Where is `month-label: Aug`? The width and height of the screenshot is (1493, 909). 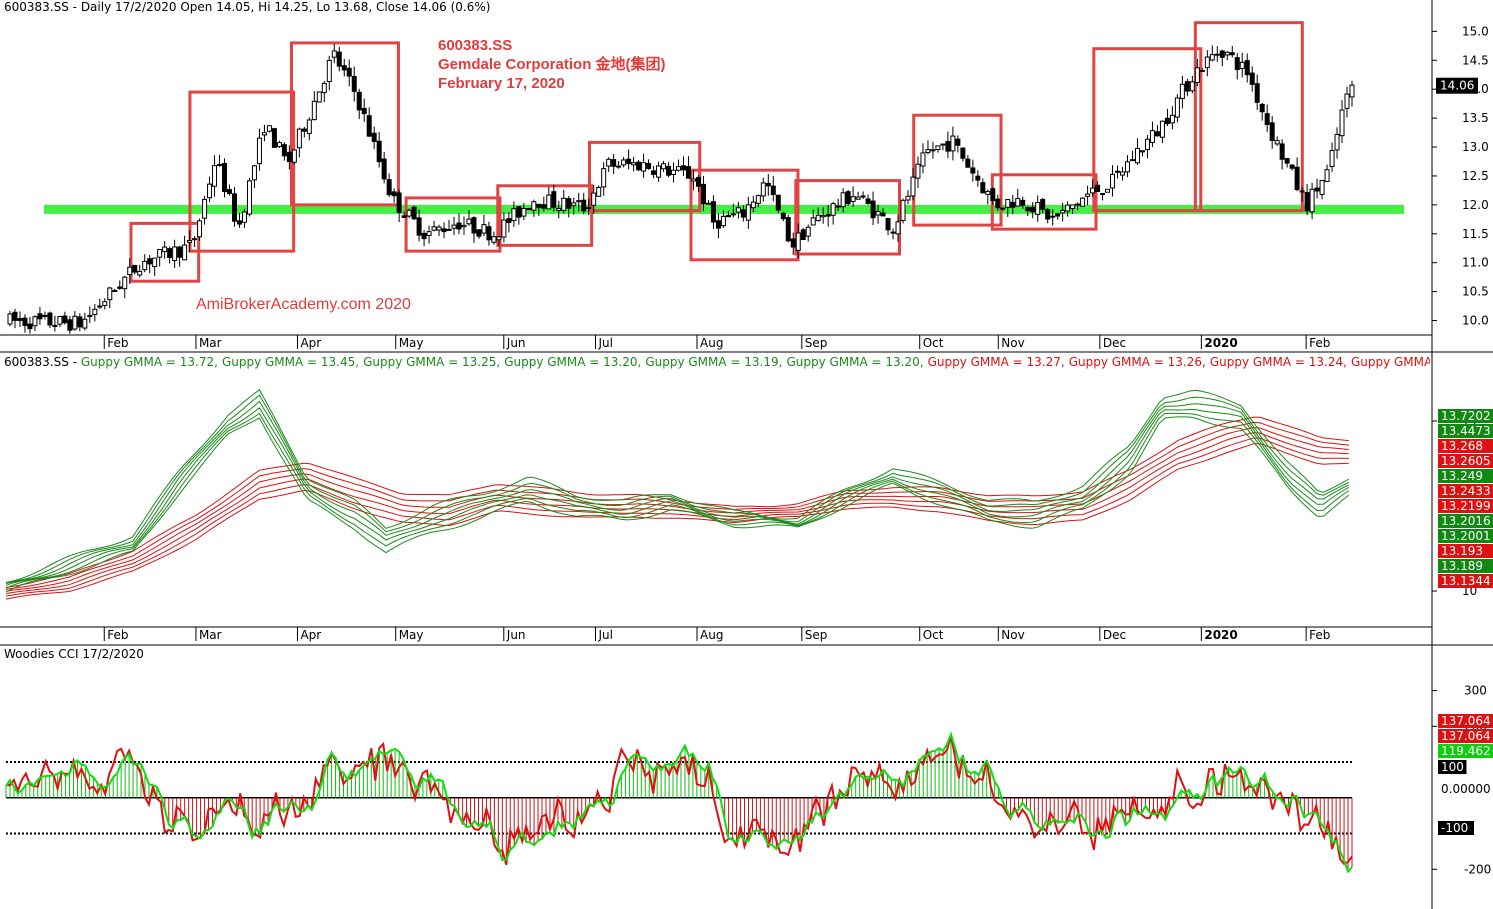
month-label: Aug is located at coordinates (711, 635).